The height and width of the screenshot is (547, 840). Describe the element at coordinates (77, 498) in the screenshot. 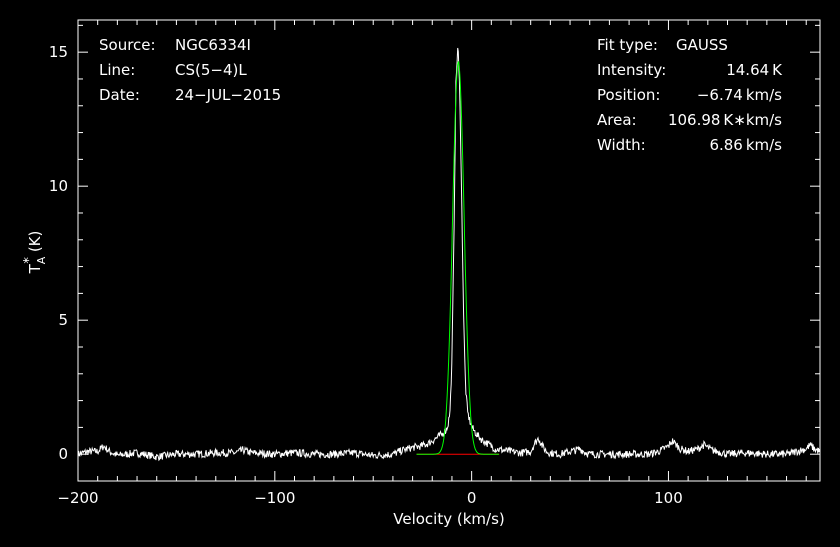

I see `x-tick-label: −200` at that location.